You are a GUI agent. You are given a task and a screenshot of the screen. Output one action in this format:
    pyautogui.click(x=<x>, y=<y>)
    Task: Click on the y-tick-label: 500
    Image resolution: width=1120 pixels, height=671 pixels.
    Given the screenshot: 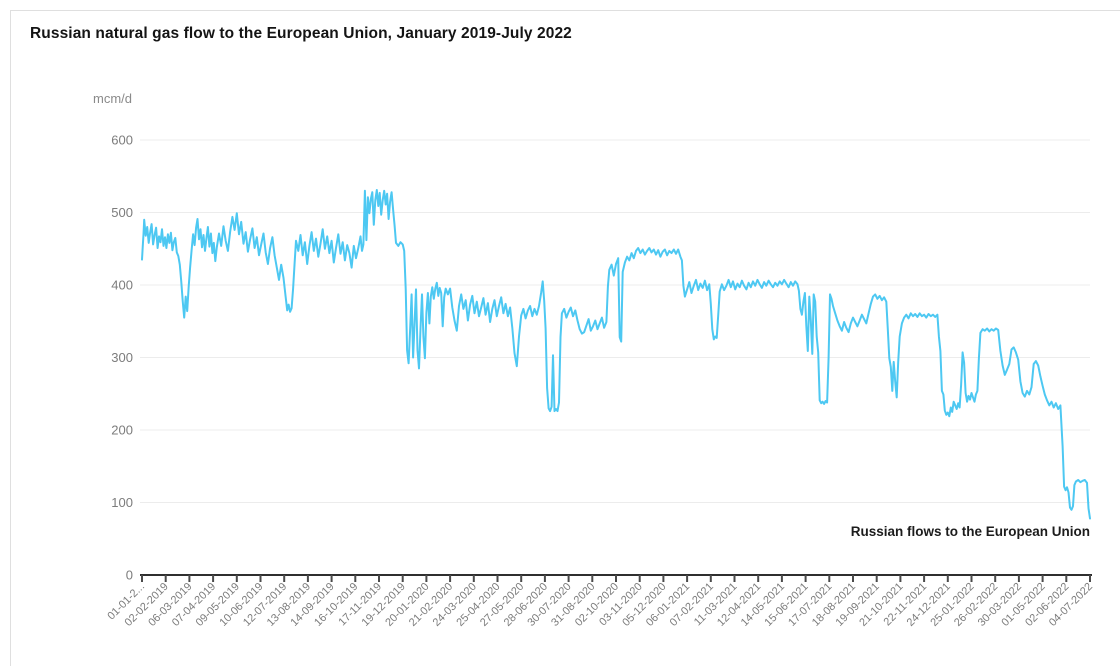 What is the action you would take?
    pyautogui.click(x=122, y=212)
    